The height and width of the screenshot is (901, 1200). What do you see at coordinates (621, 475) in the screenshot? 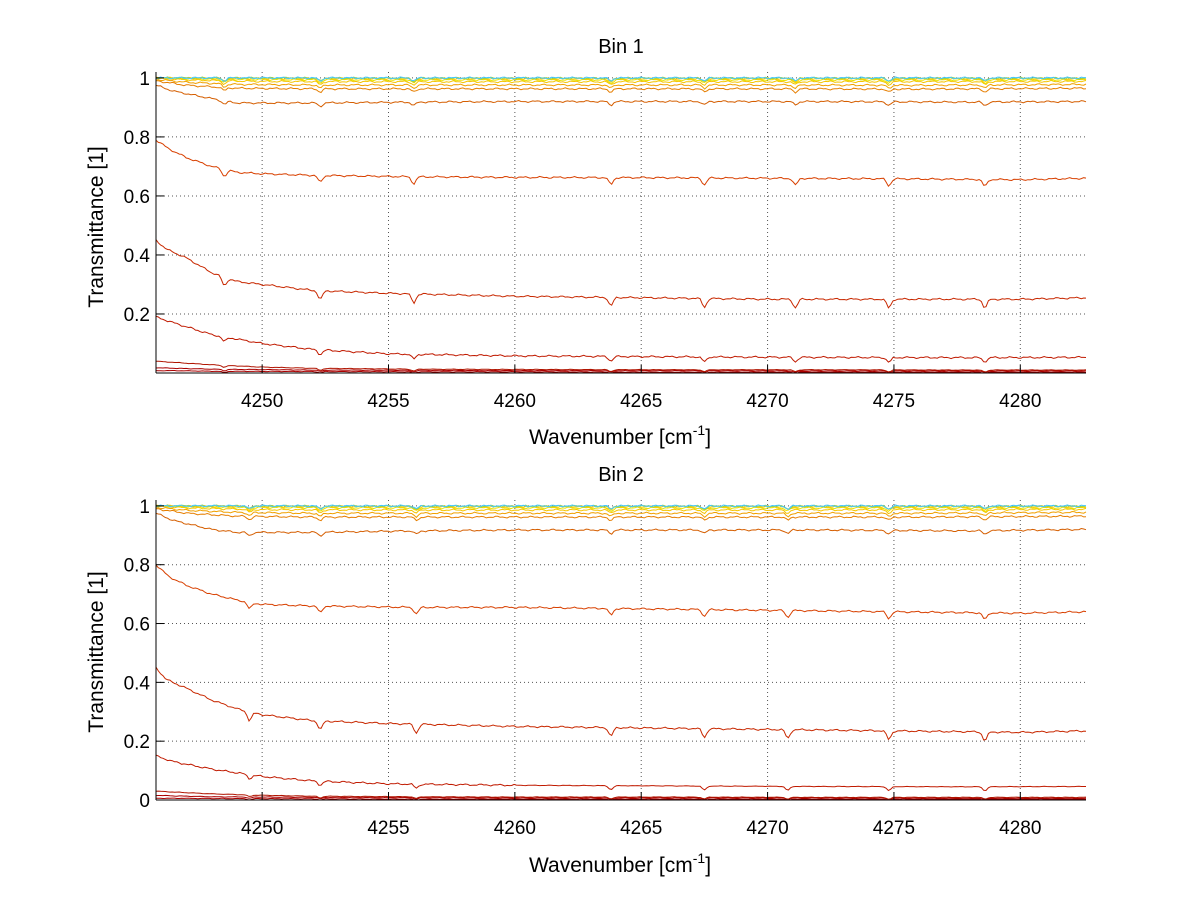
I see `chart-title: Bin 2` at bounding box center [621, 475].